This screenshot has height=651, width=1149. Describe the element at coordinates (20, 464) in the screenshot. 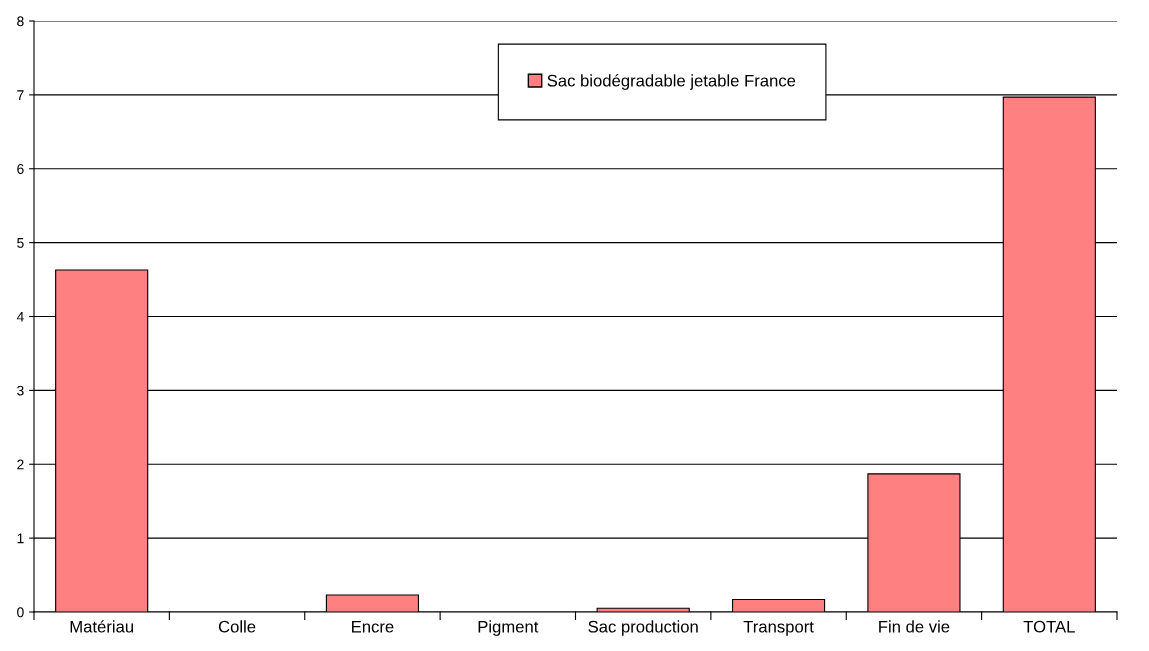

I see `y-tick-label: 2` at that location.